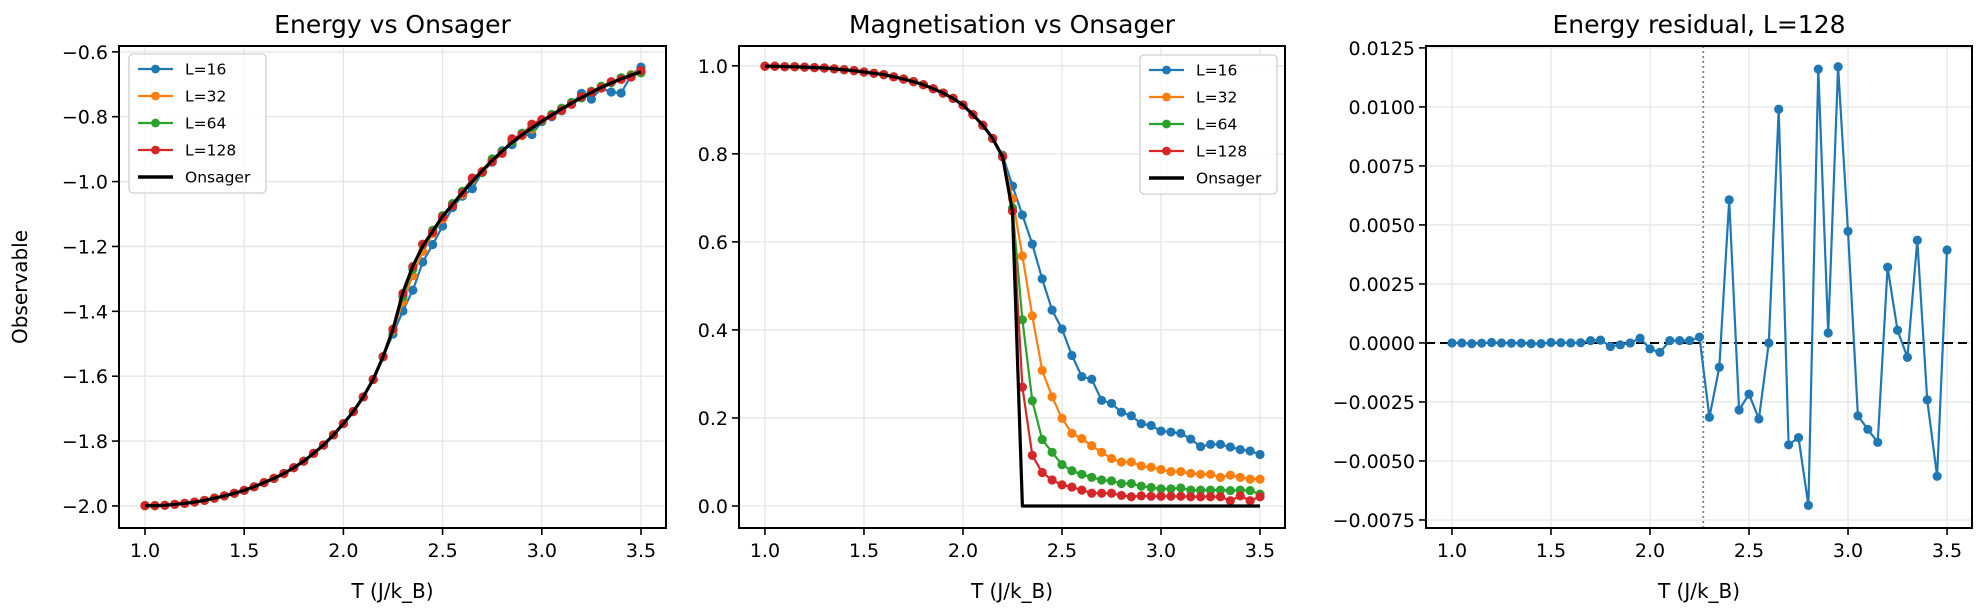 The height and width of the screenshot is (612, 1980). What do you see at coordinates (713, 507) in the screenshot?
I see `y-tick-label: 0.0` at bounding box center [713, 507].